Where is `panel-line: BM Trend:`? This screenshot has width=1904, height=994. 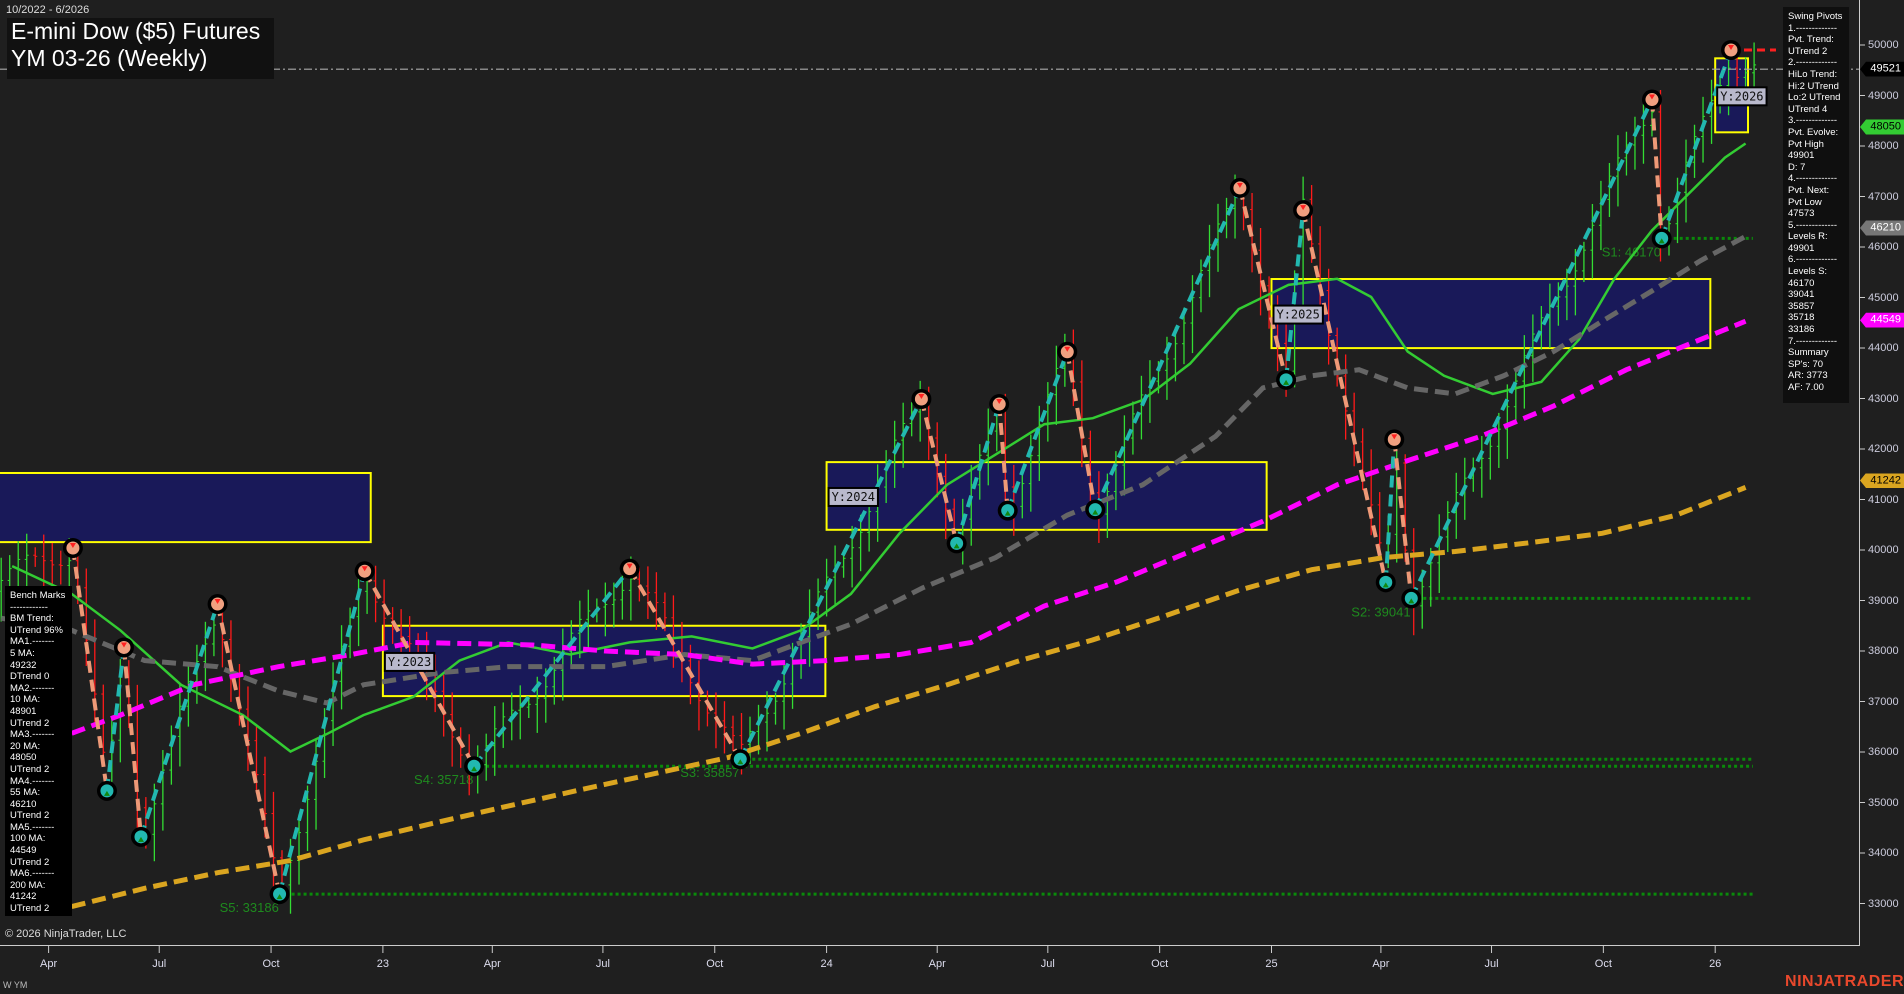 panel-line: BM Trend: is located at coordinates (32, 619).